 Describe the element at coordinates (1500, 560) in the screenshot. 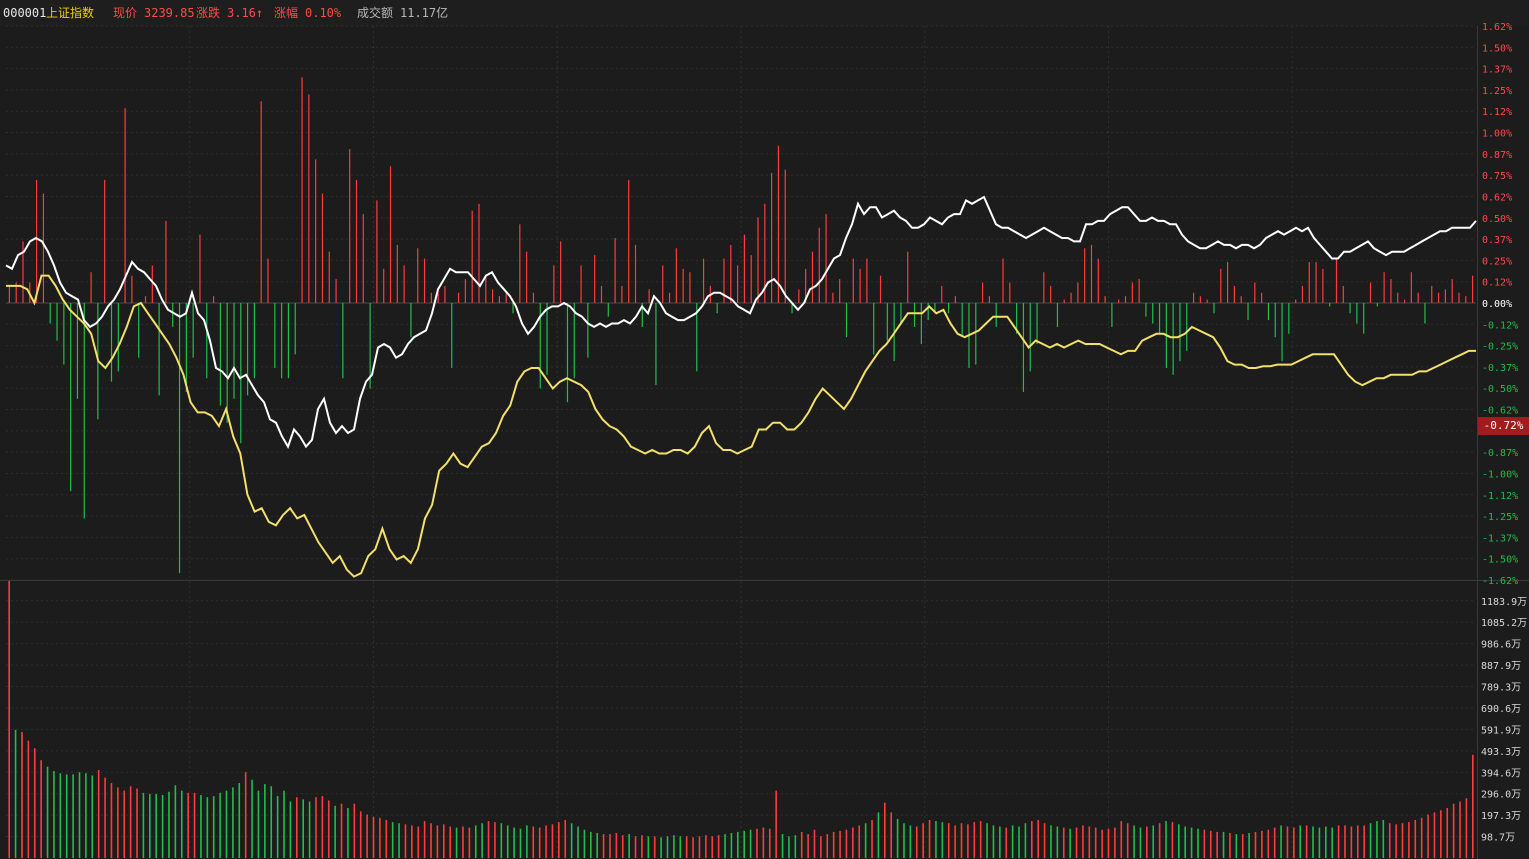

I see `y-tick-label: -1.50%` at that location.